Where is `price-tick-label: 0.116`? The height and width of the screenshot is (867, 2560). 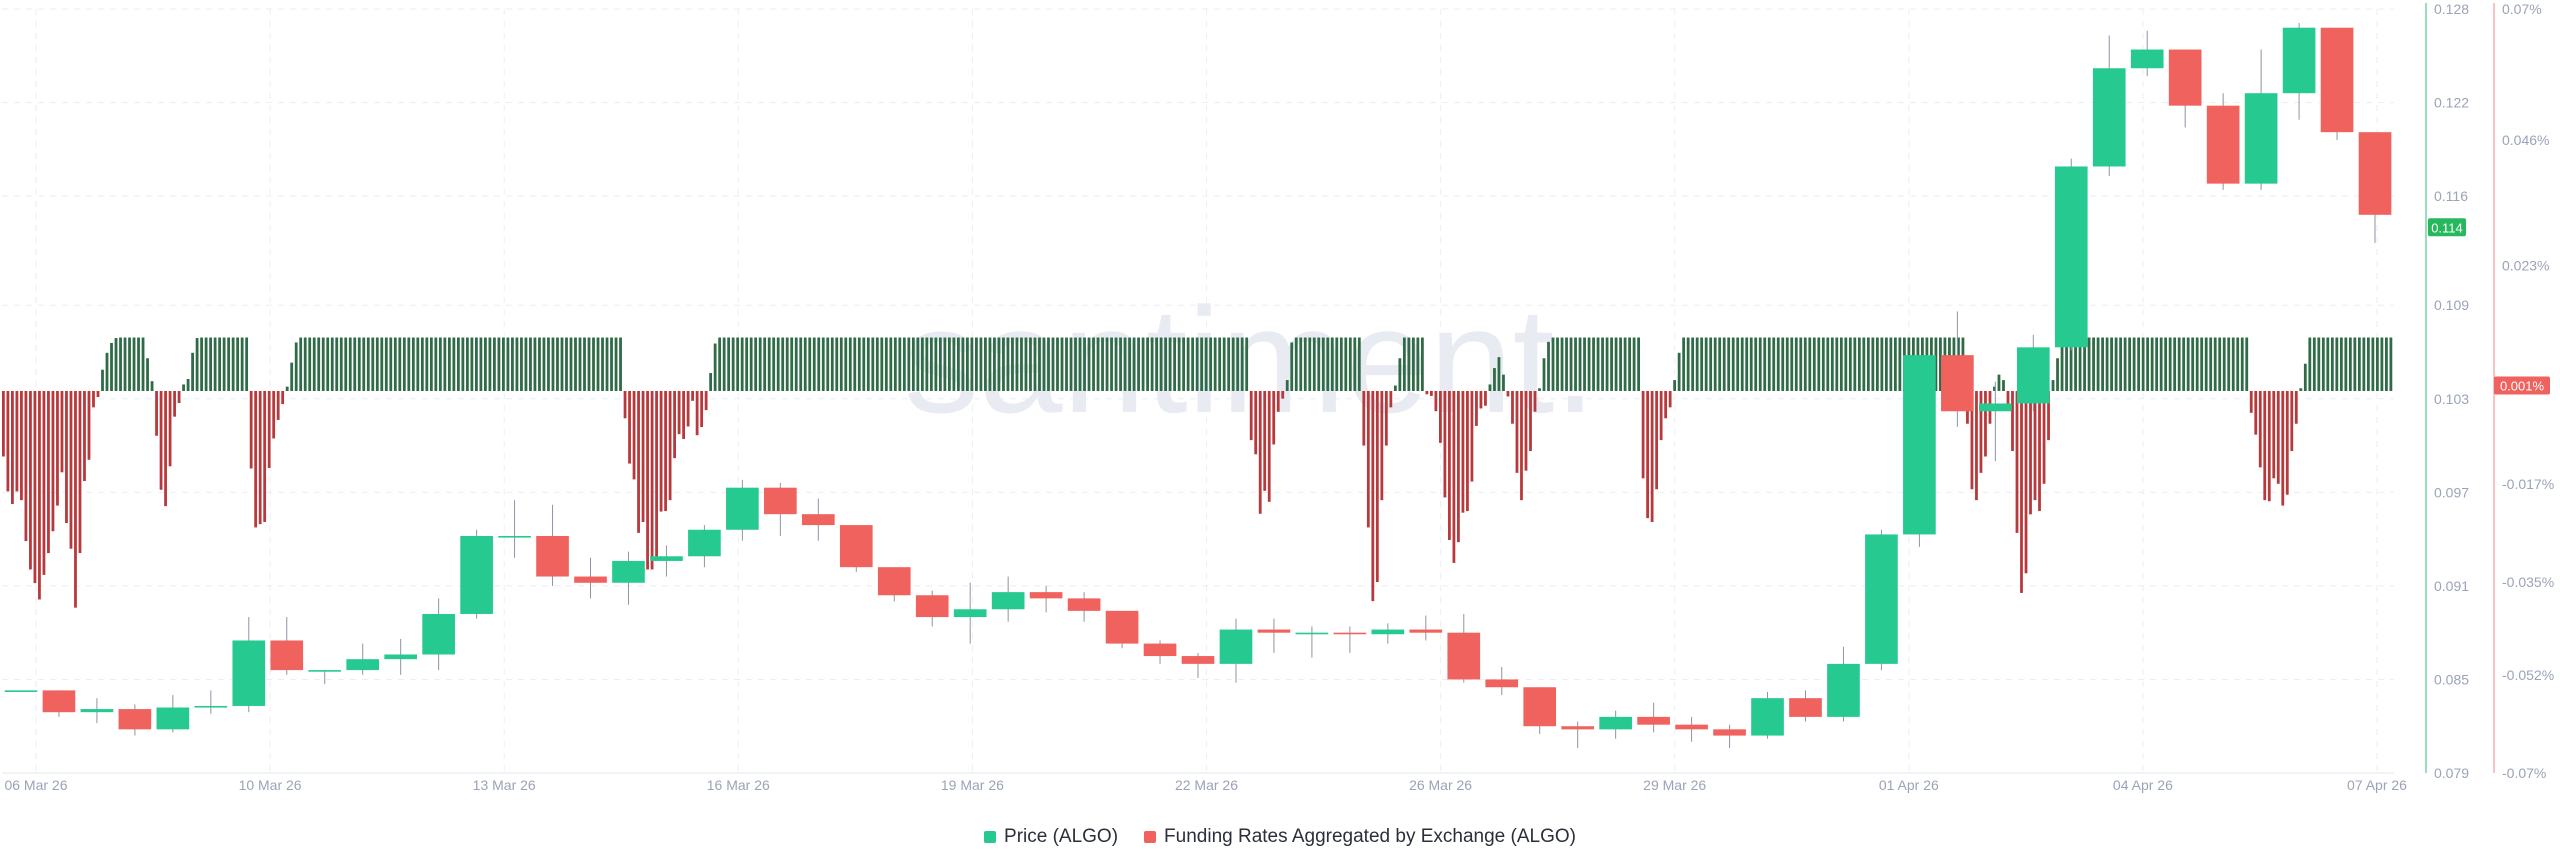 price-tick-label: 0.116 is located at coordinates (2451, 196).